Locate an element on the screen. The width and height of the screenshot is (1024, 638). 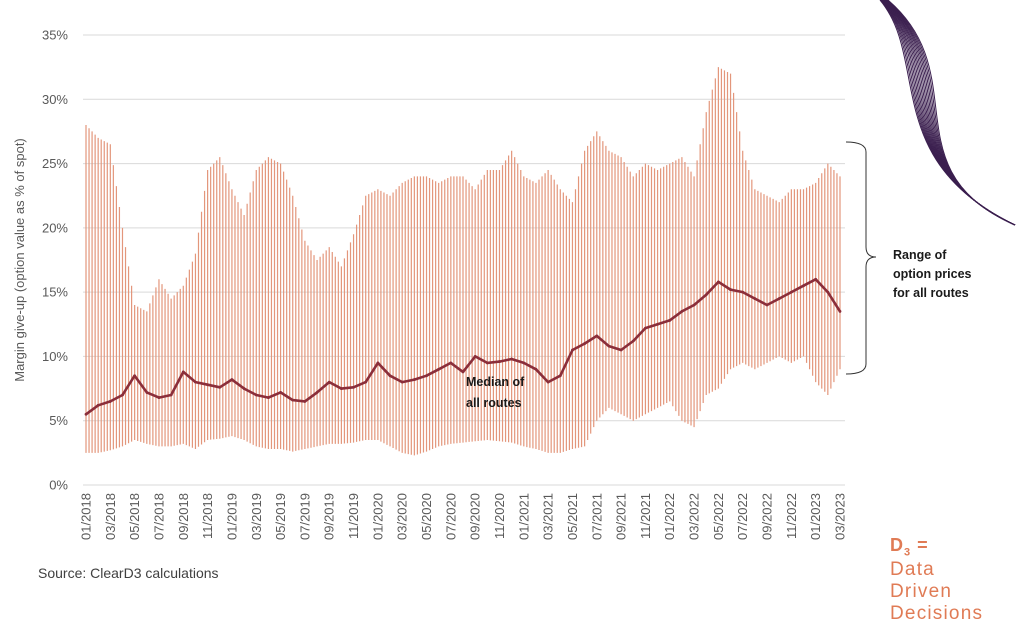
x-tick-label: 09/2019 is located at coordinates (329, 516).